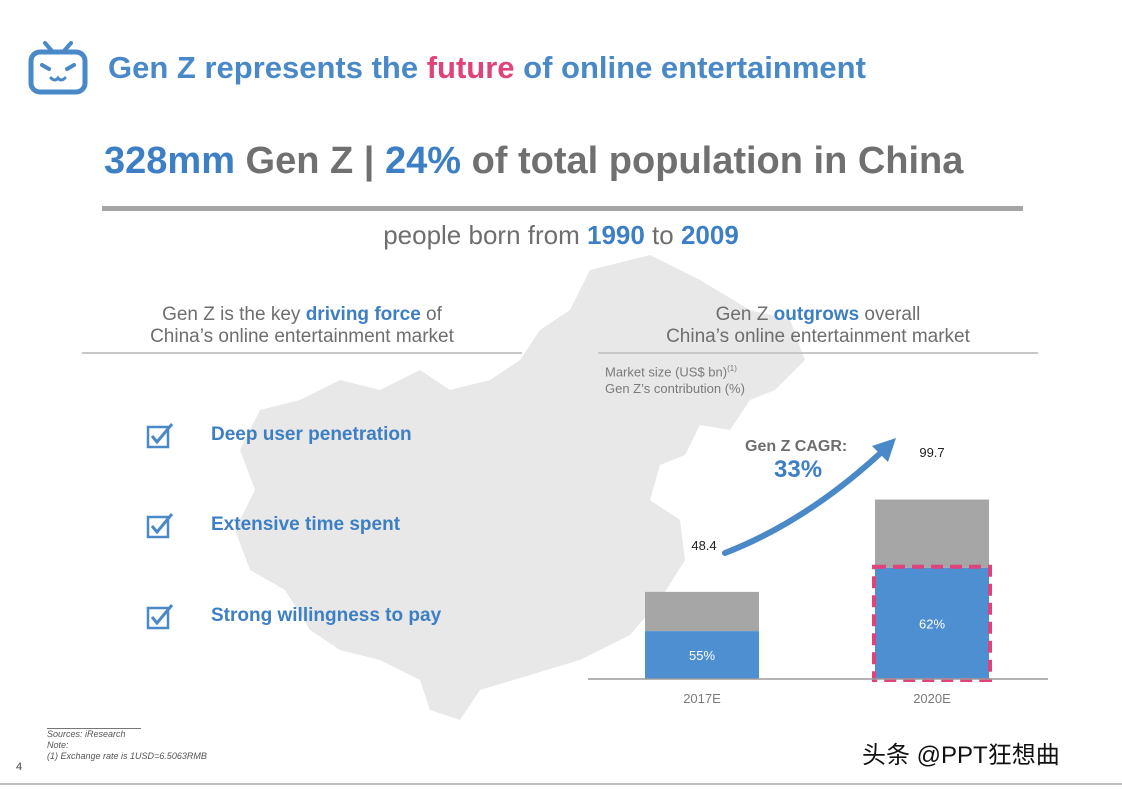  I want to click on bullet-item: Strong willingness to pay, so click(293, 616).